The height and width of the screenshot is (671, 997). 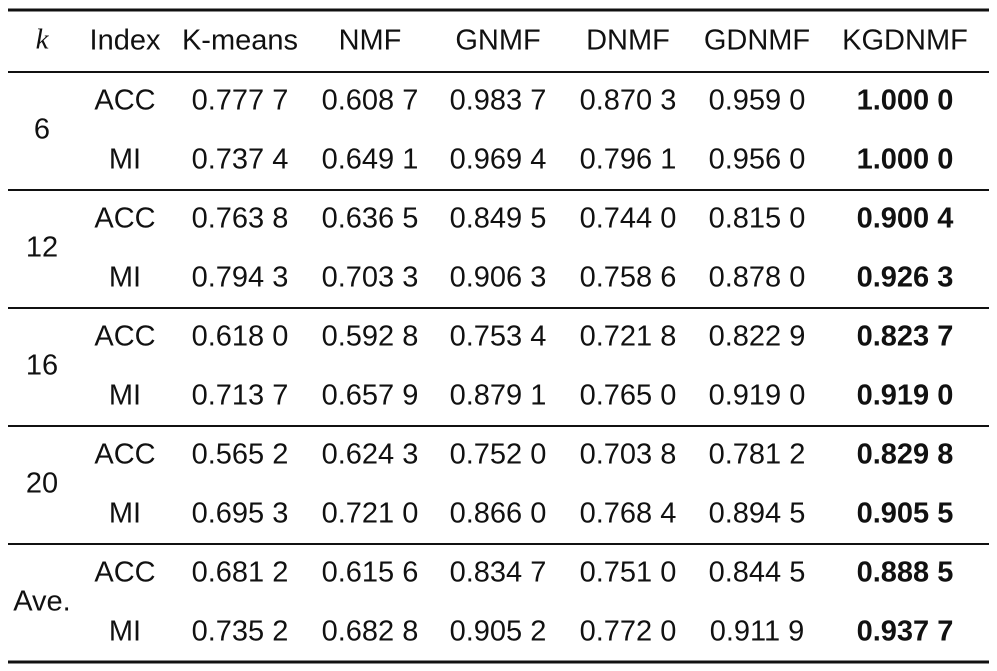 I want to click on value-cell: 0.866 0, so click(x=498, y=514).